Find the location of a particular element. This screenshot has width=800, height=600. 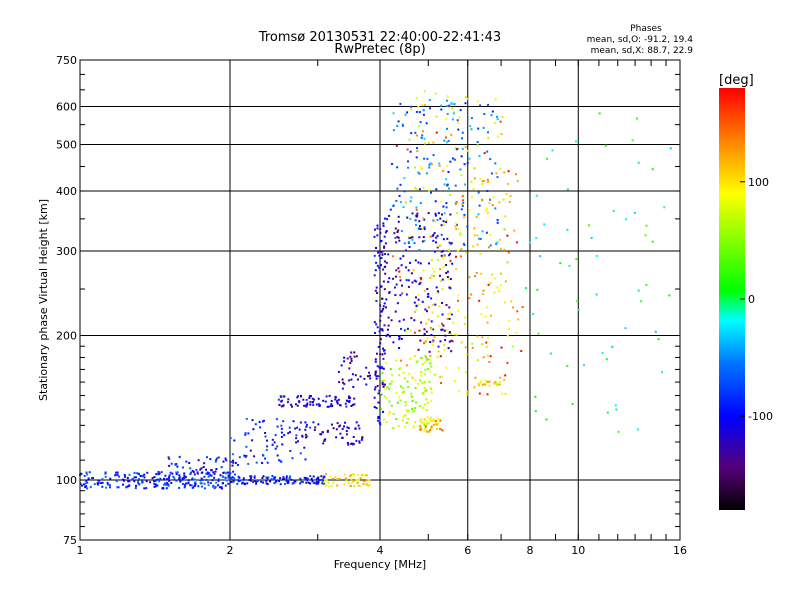

y-tick-label: 600 is located at coordinates (66, 107).